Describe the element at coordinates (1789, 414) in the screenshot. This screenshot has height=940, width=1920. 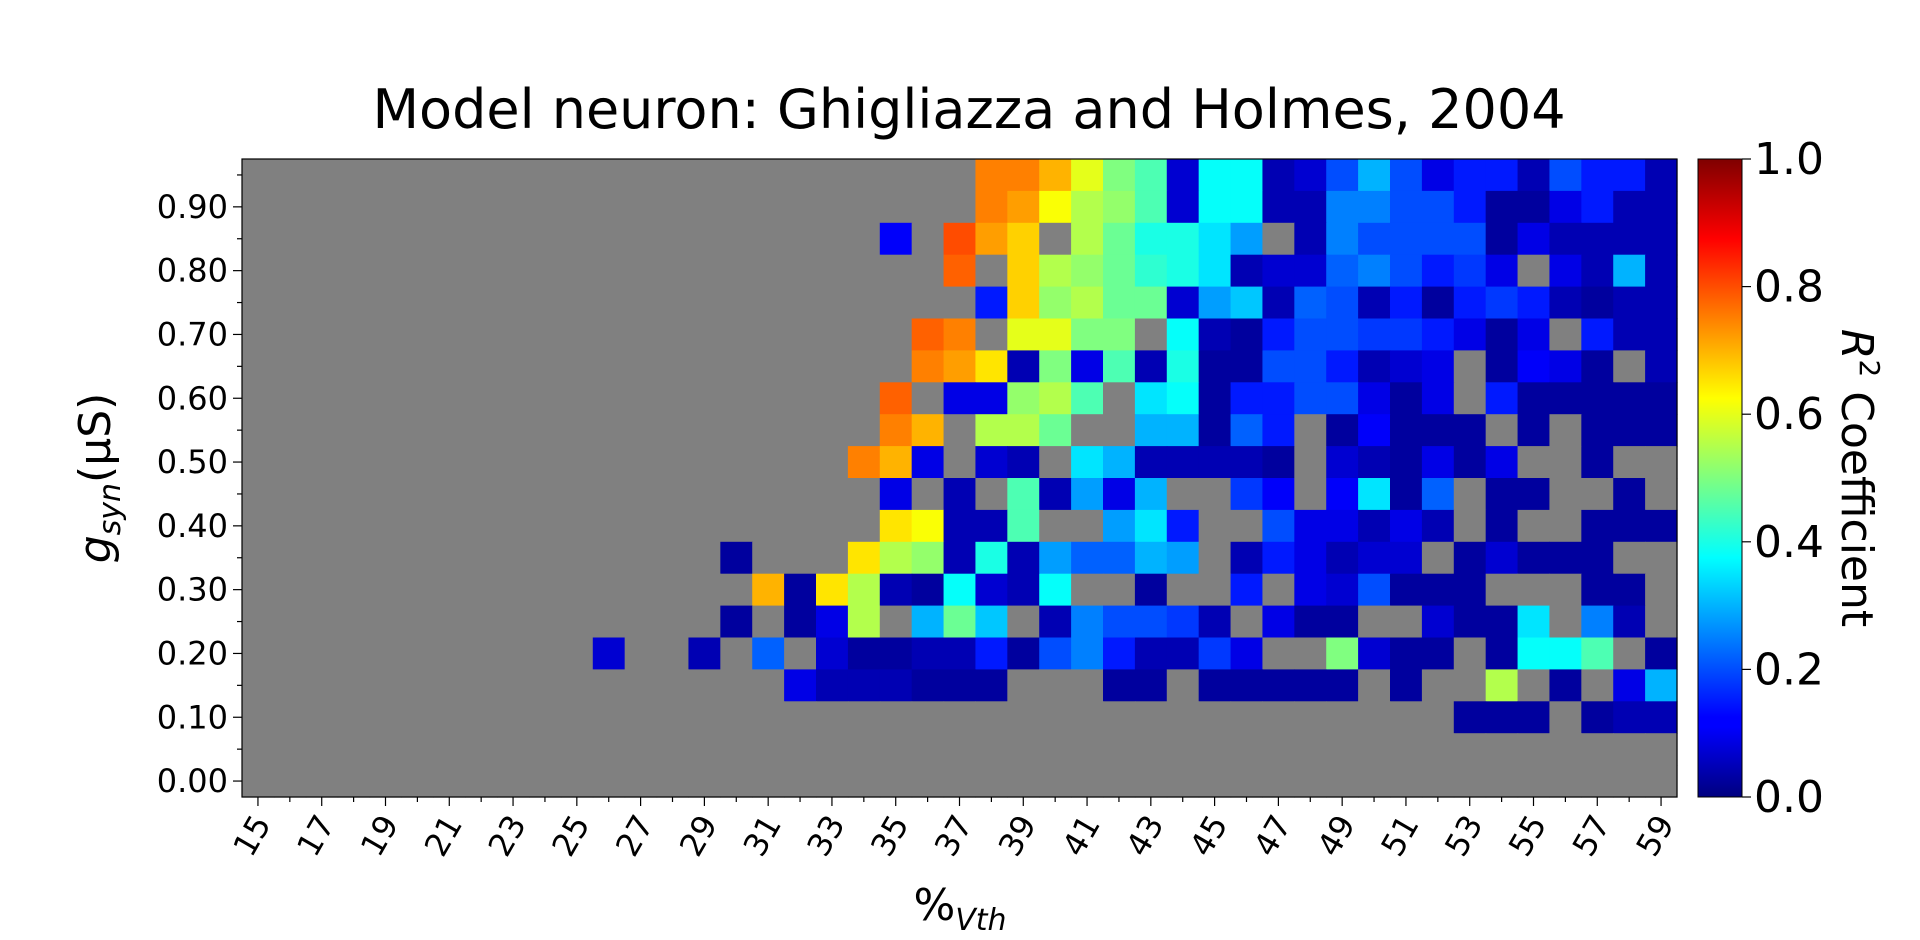
I see `colorbar-tick-label: 0.6` at that location.